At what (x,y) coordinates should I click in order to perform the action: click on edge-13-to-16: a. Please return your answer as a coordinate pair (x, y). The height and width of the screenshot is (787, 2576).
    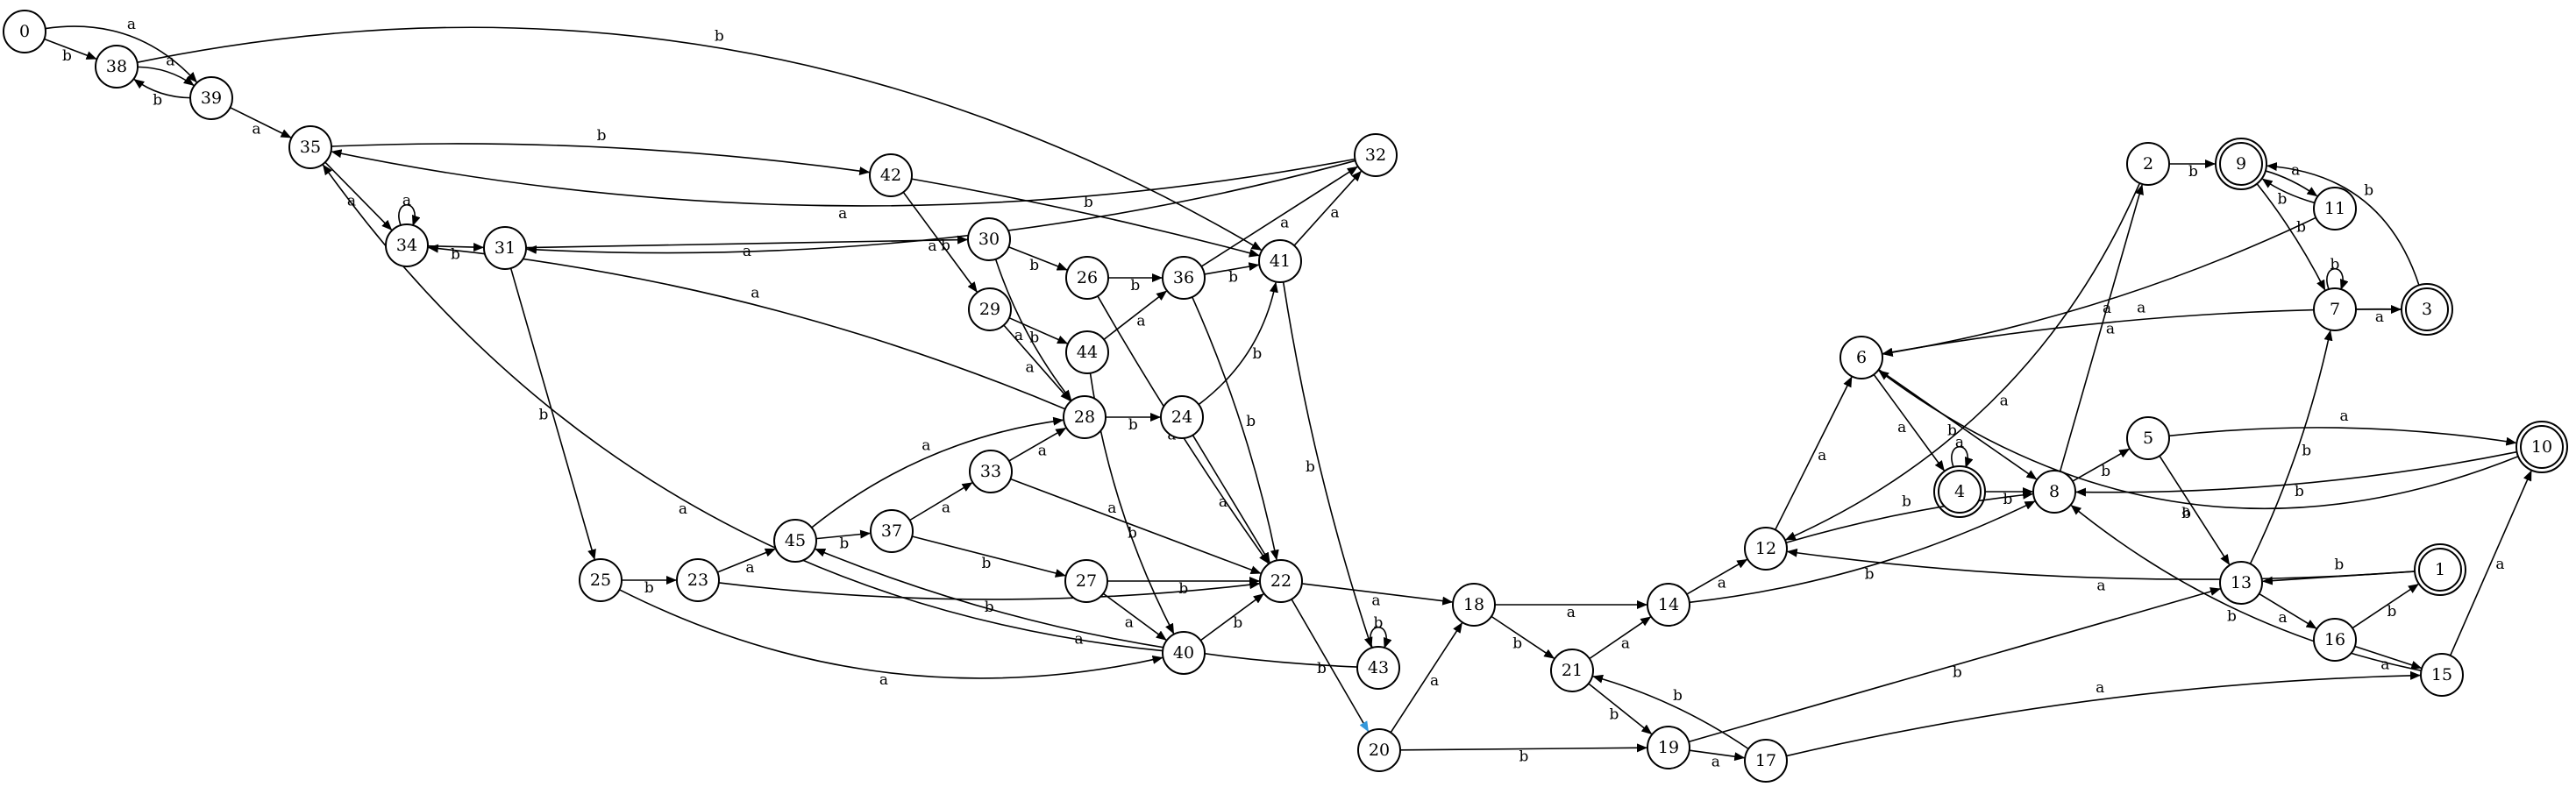
    Looking at the image, I should click on (2288, 610).